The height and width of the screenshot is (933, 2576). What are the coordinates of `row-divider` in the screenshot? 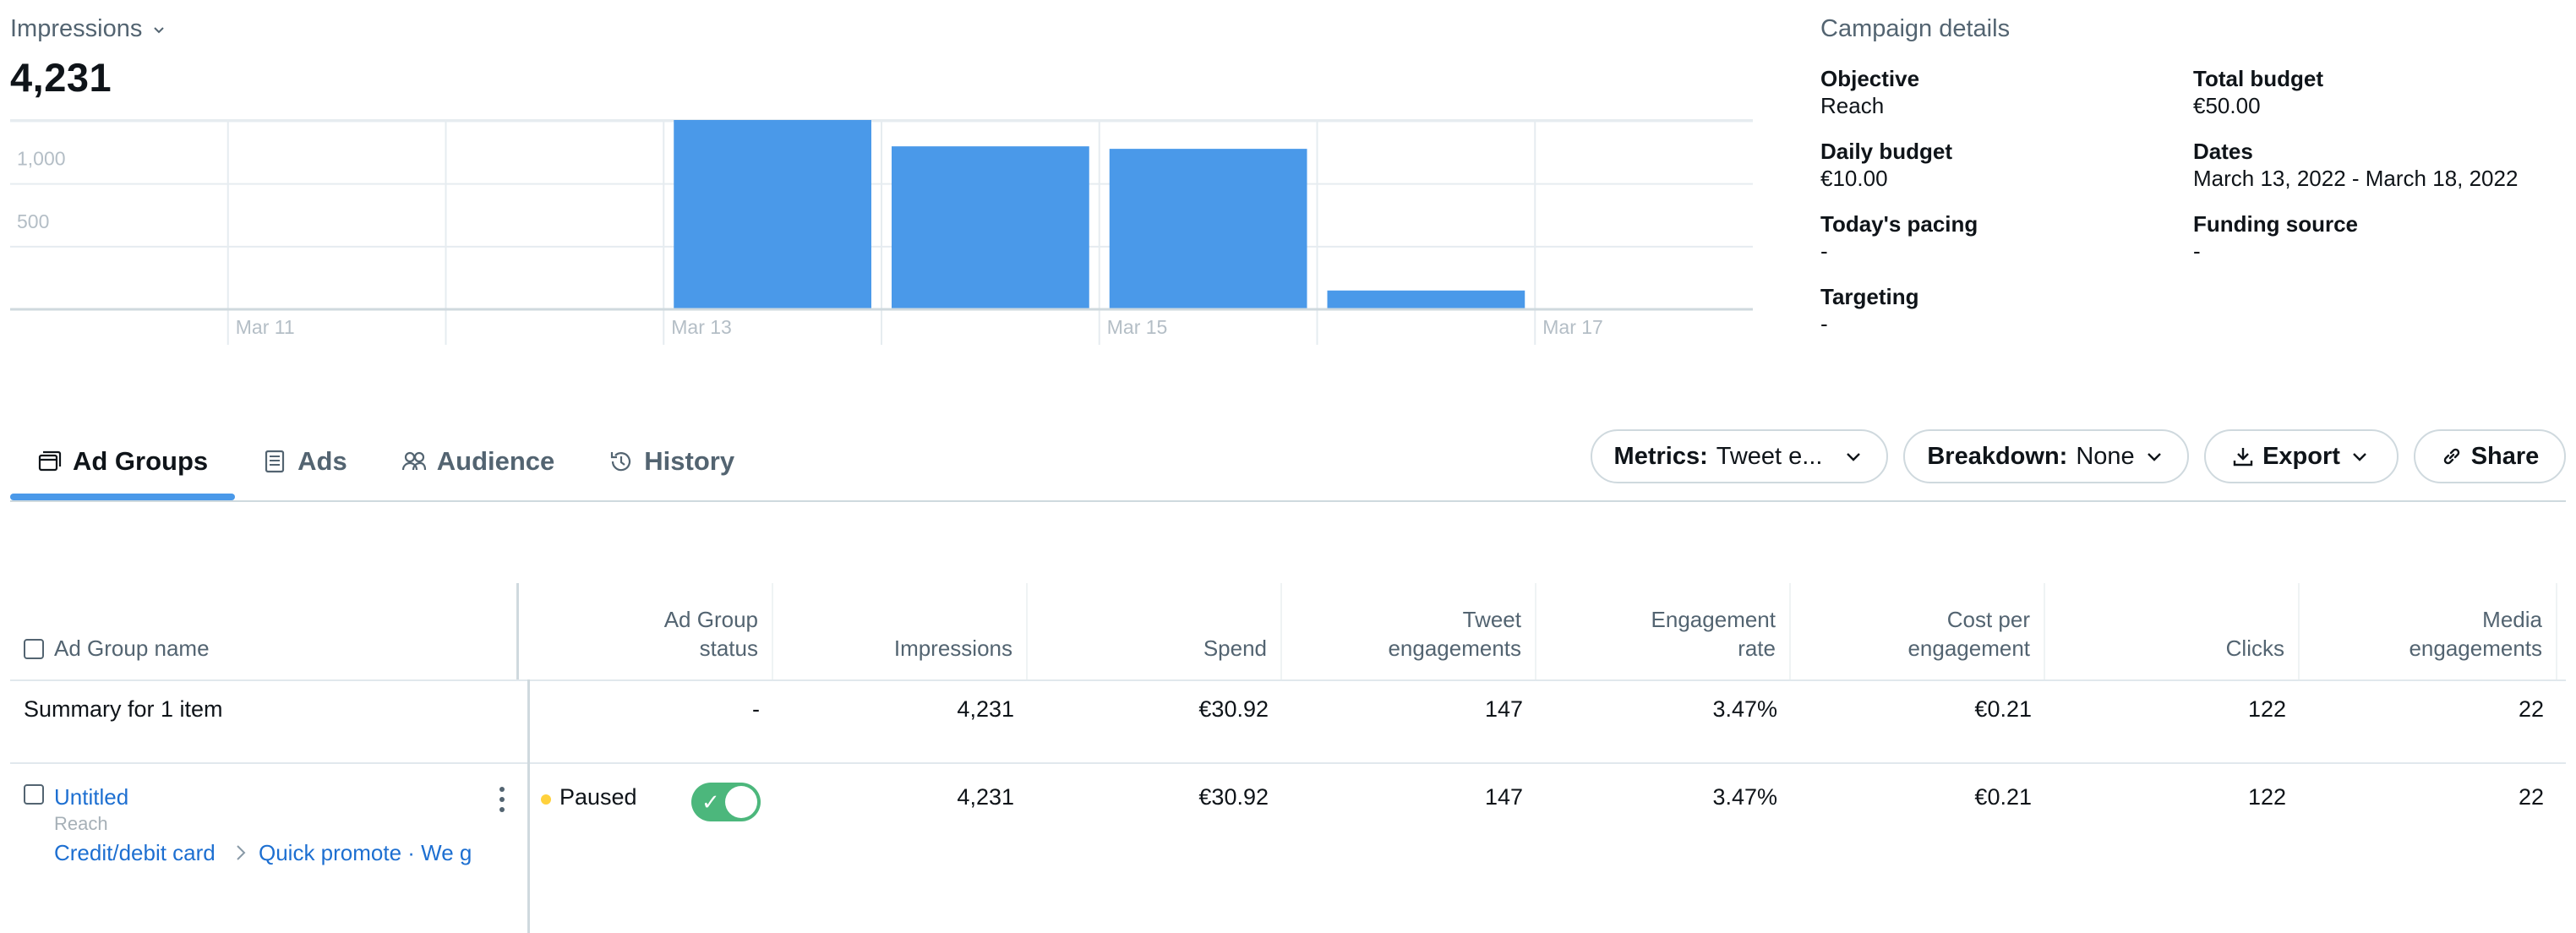 It's located at (1288, 763).